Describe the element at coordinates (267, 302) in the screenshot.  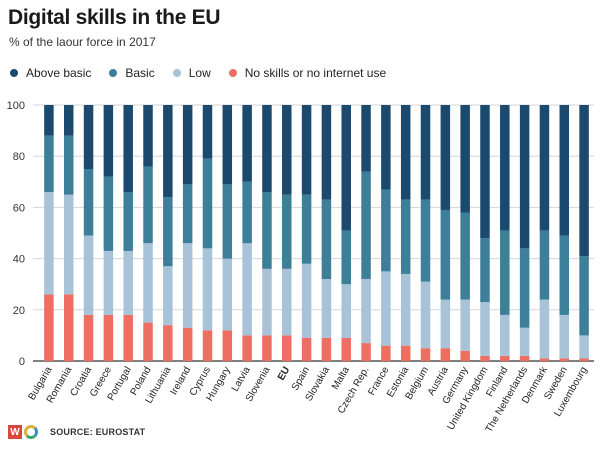
I see `bar-slovenia-low` at that location.